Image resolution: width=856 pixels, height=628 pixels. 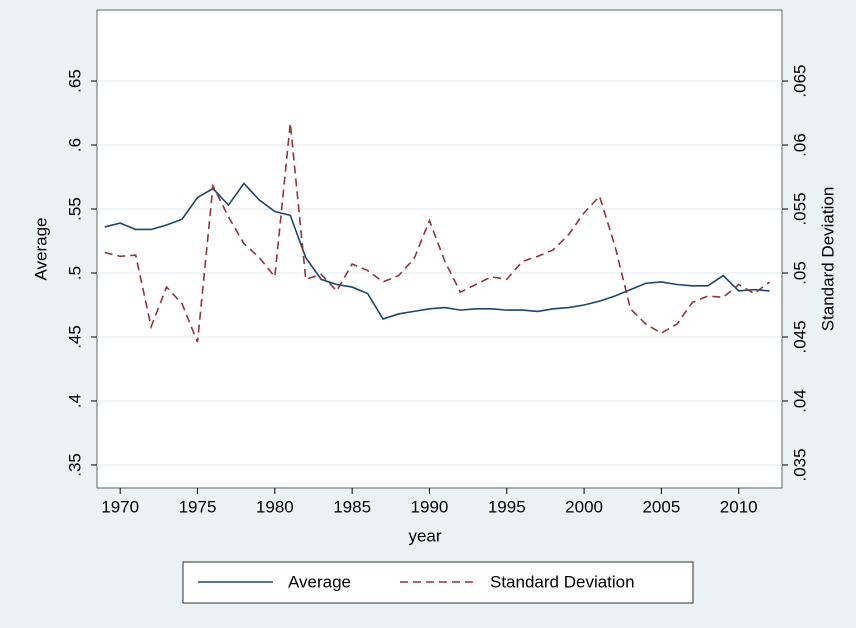 I want to click on y-tick-label: .5, so click(x=74, y=273).